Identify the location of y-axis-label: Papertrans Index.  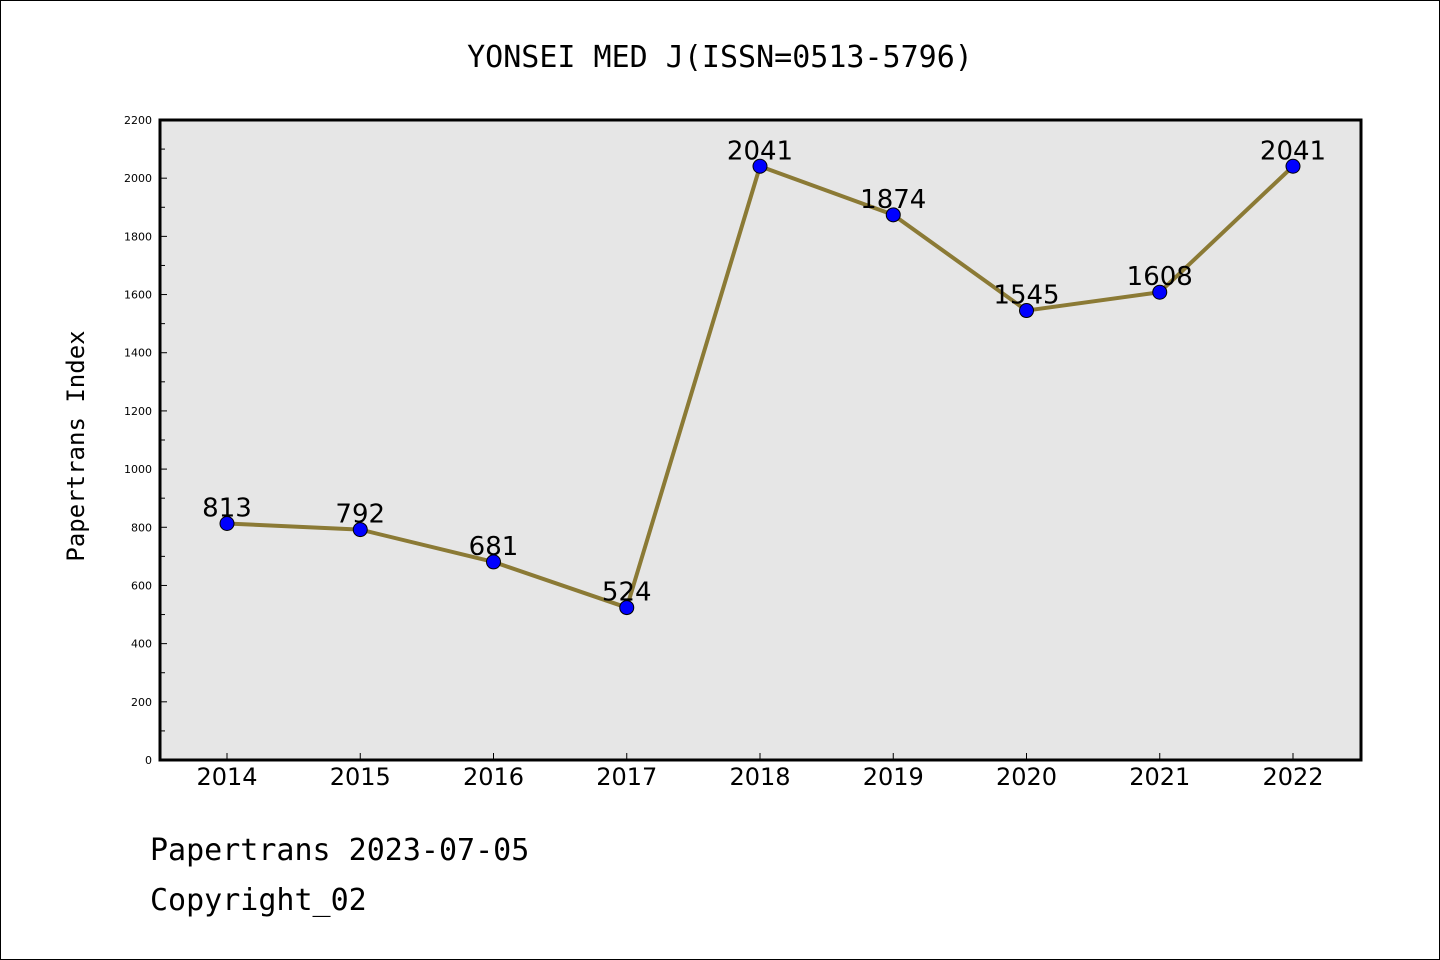
(76, 445).